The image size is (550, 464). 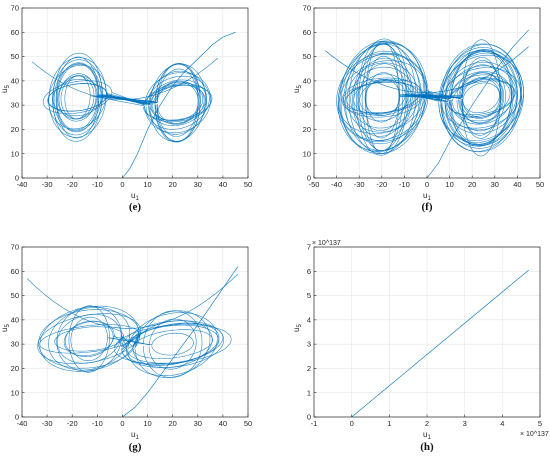 What do you see at coordinates (534, 434) in the screenshot?
I see `x-exponent-h: × 10^137` at bounding box center [534, 434].